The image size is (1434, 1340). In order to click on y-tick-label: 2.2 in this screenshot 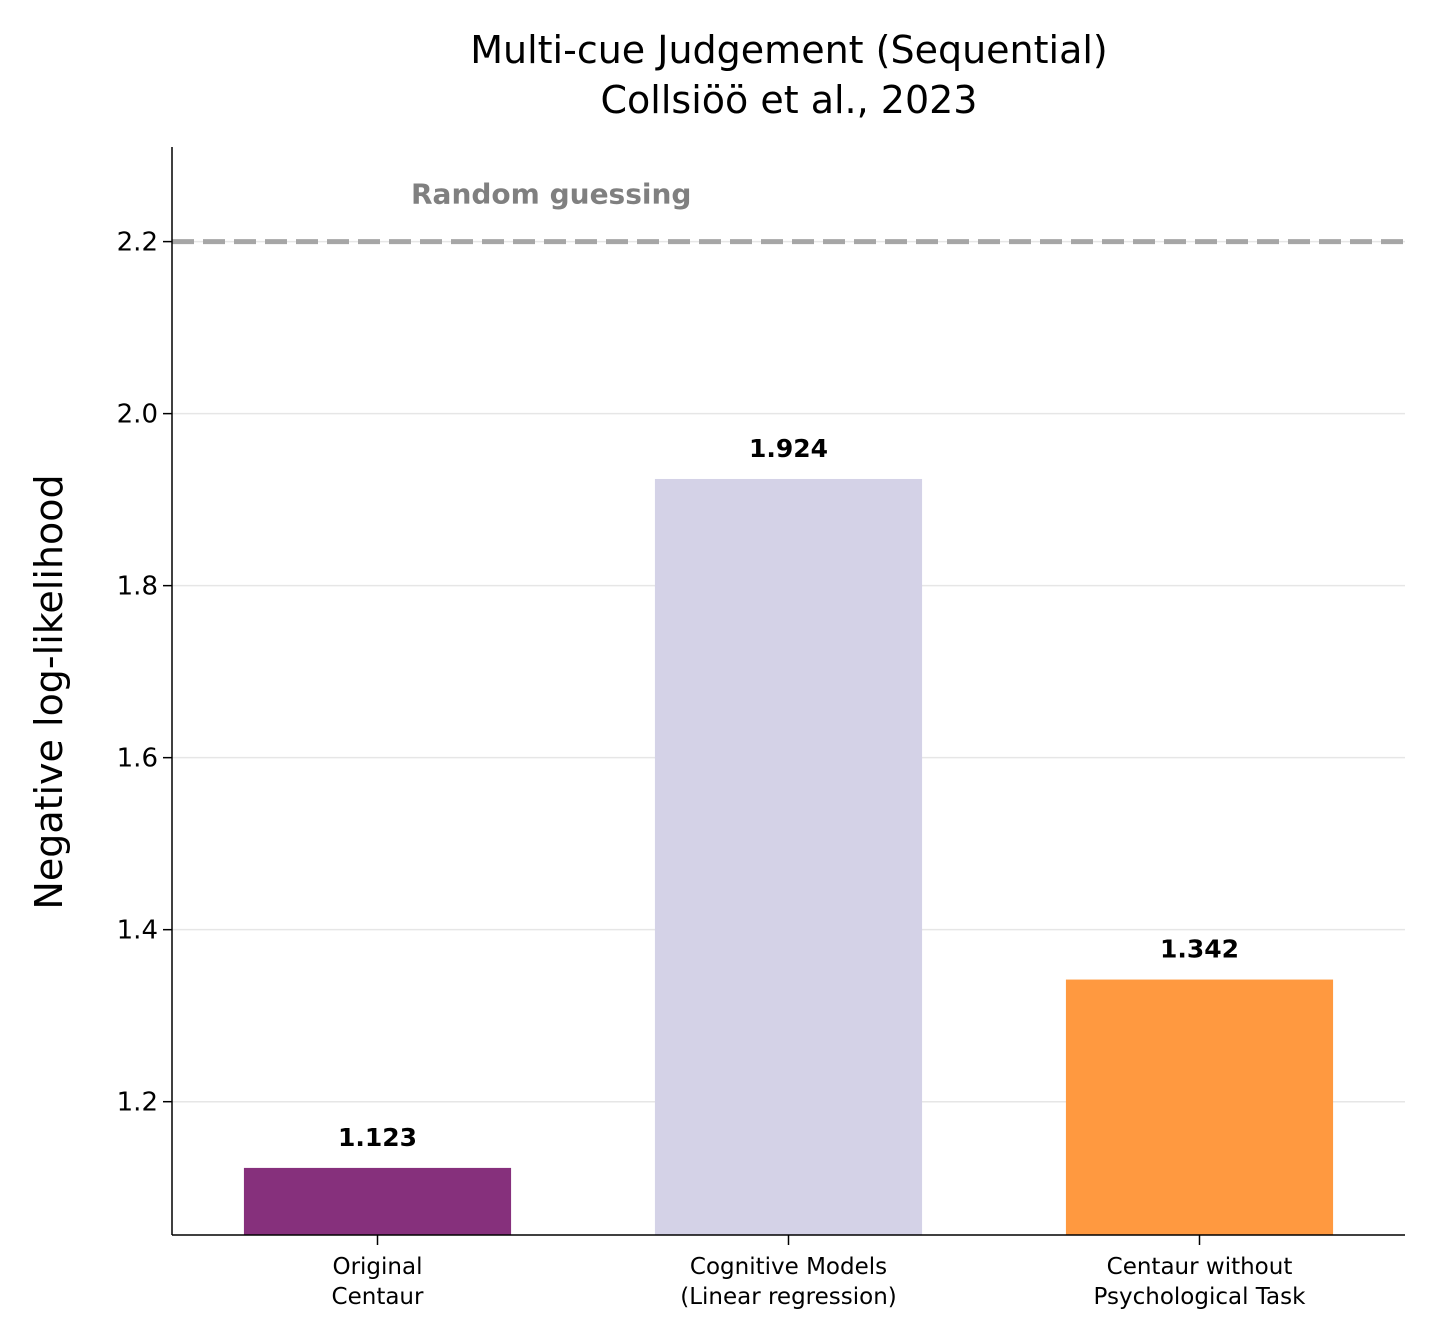, I will do `click(137, 243)`.